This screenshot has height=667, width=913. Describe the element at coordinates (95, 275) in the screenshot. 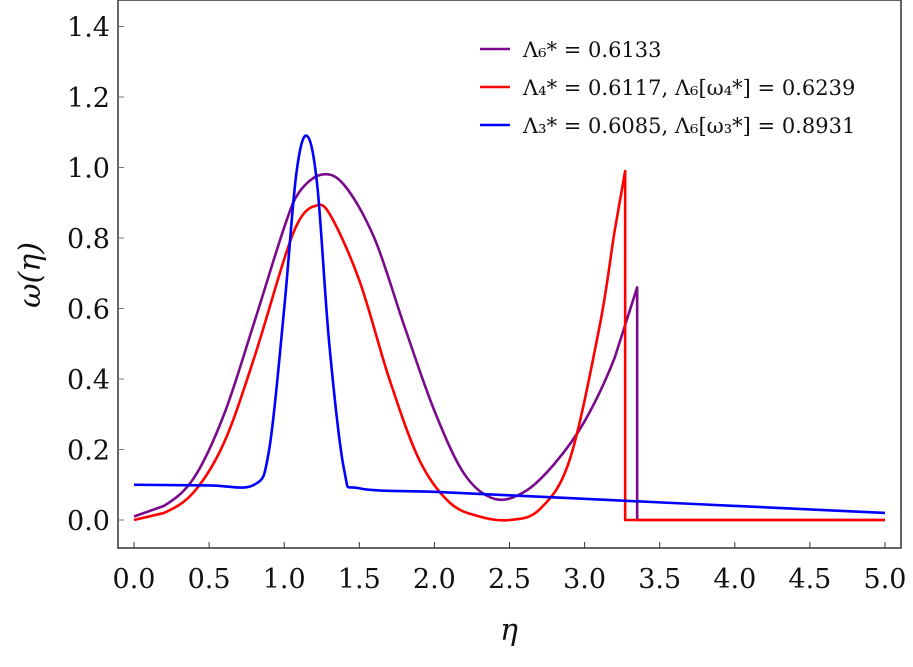

I see `y-axis-ticks: 0.0 0.2 0.4 0.6 0.8 1.0 1.2 1.4` at that location.